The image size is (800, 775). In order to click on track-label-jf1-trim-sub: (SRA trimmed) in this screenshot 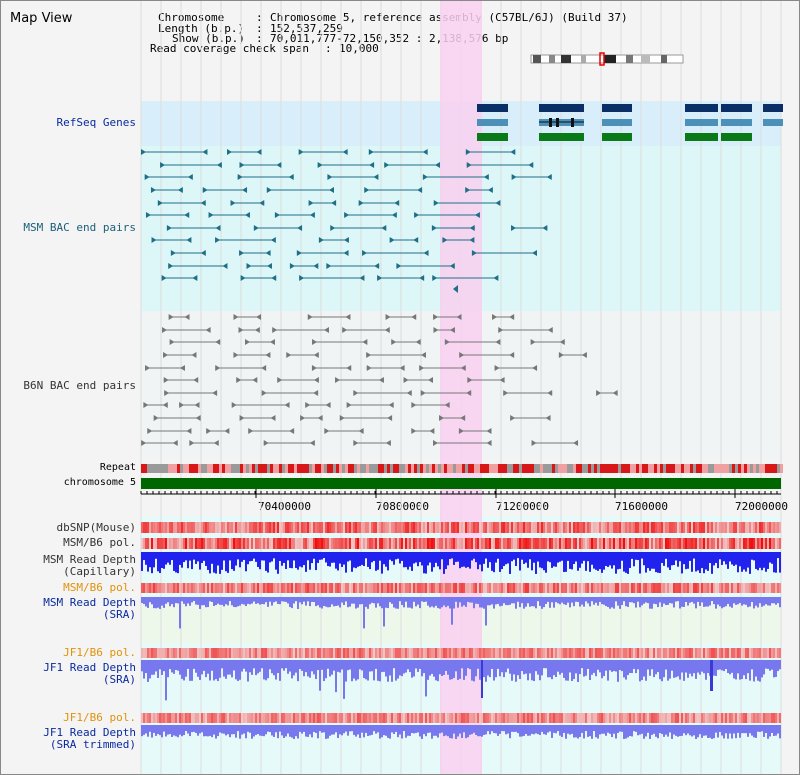, I will do `click(92, 744)`.